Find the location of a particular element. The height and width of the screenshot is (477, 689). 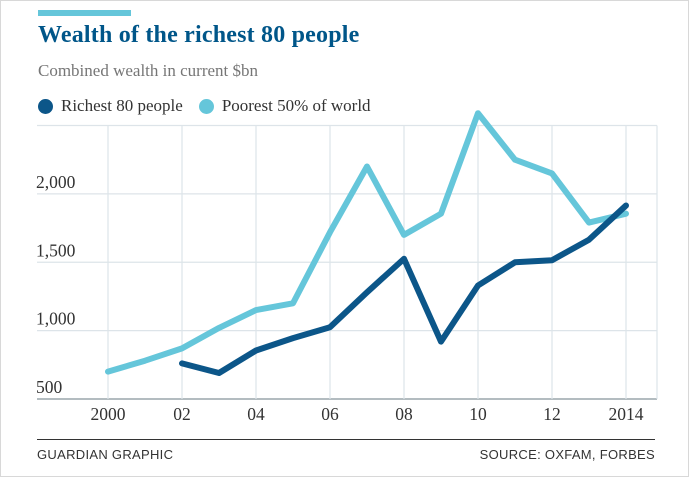

footer: GUARDIAN GRAPHIC SOURCE: OXFAM, FORBES is located at coordinates (346, 454).